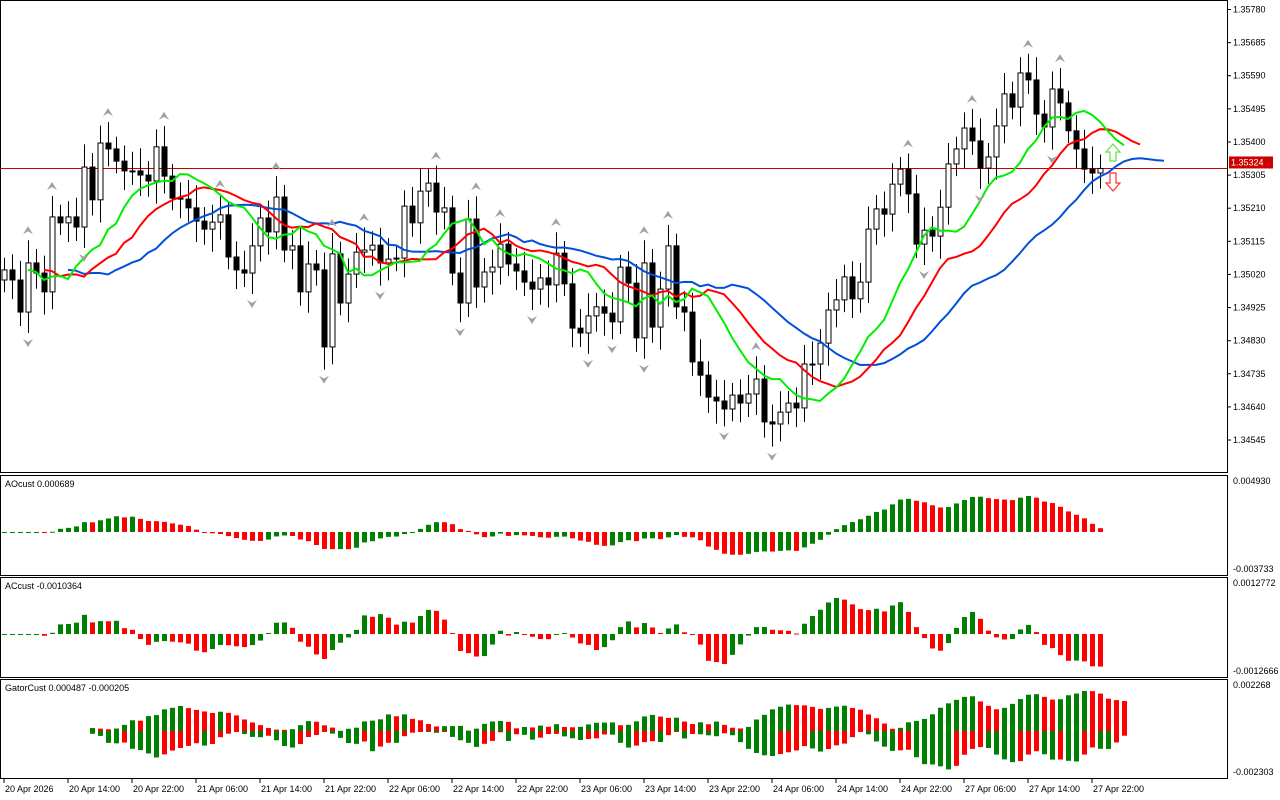 The height and width of the screenshot is (800, 1280). I want to click on ac-min-label: -0.0012666, so click(1256, 671).